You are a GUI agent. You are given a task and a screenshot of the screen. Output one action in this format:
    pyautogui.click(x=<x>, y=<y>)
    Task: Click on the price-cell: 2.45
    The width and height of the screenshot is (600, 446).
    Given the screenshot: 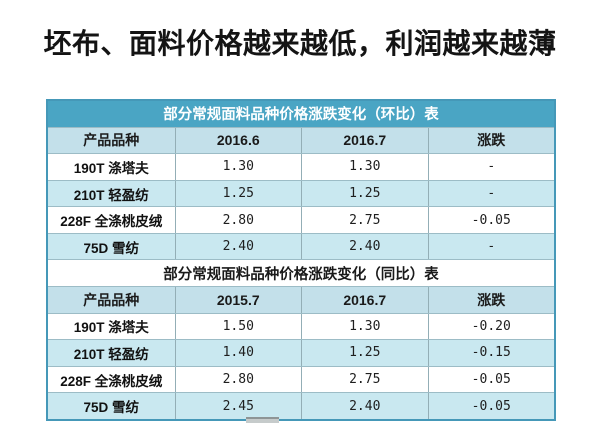 What is the action you would take?
    pyautogui.click(x=238, y=406)
    